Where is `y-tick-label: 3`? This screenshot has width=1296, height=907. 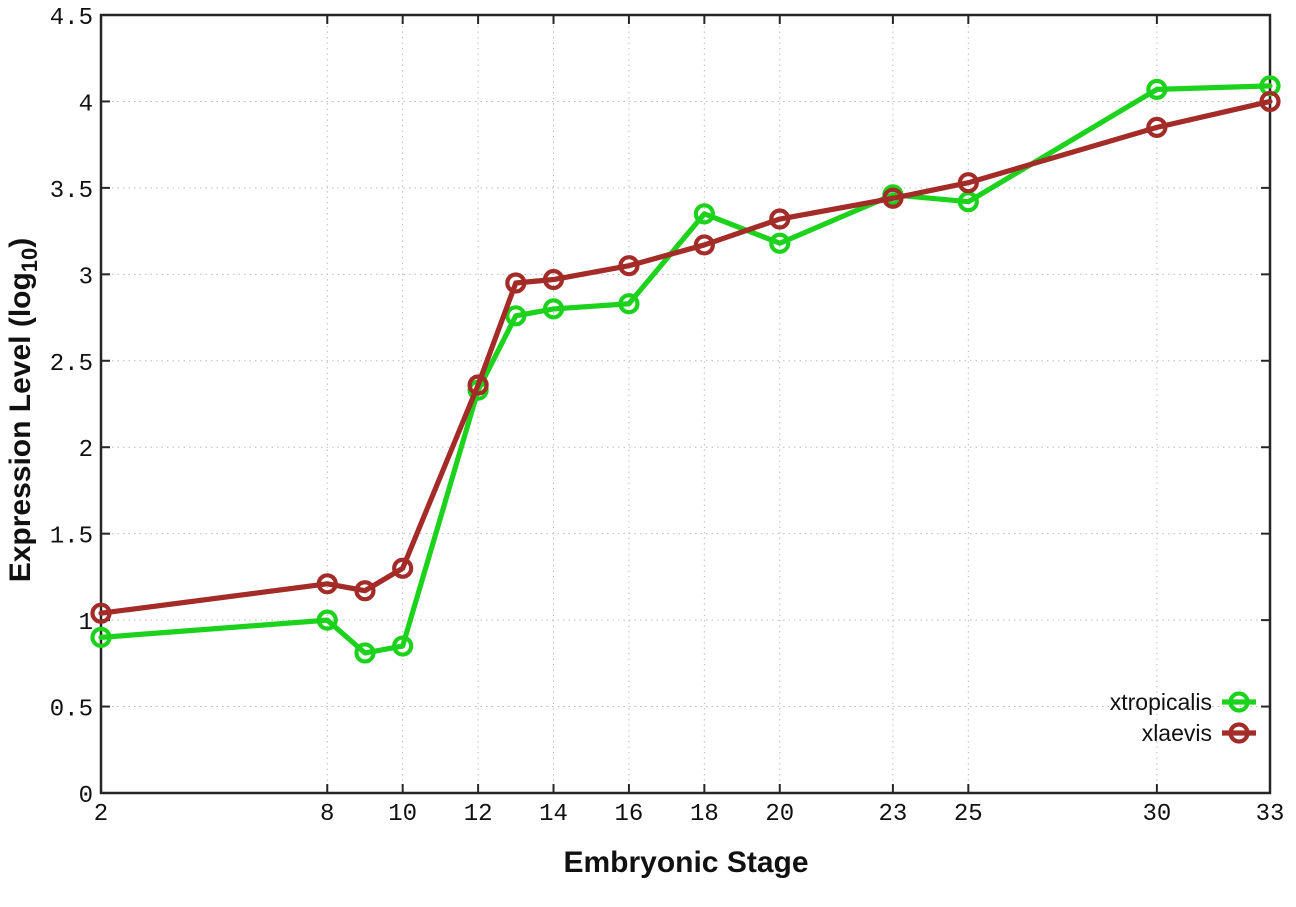
y-tick-label: 3 is located at coordinates (86, 277).